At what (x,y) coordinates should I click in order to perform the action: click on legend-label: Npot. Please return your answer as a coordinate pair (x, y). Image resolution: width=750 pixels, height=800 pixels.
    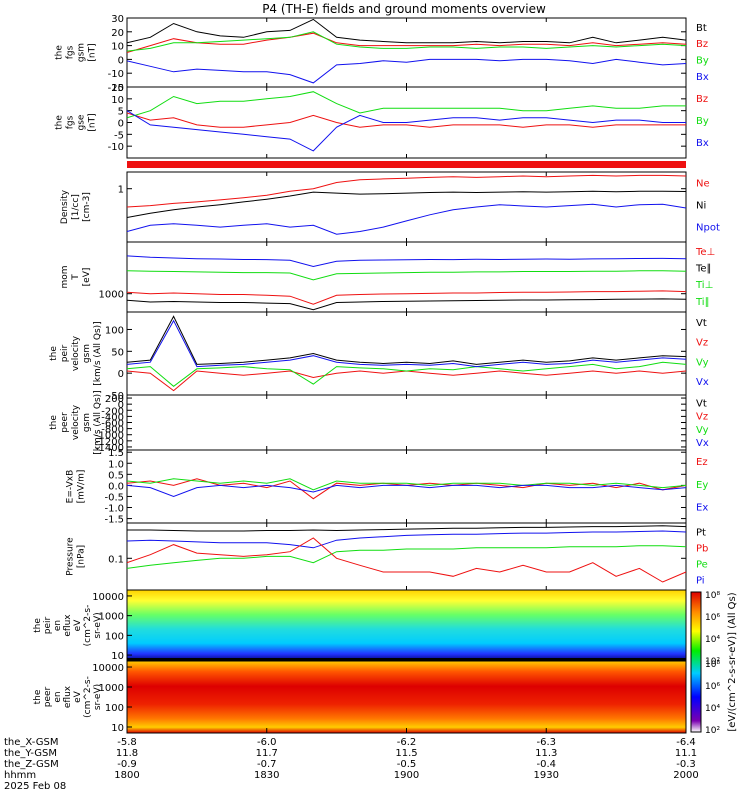
    Looking at the image, I should click on (708, 227).